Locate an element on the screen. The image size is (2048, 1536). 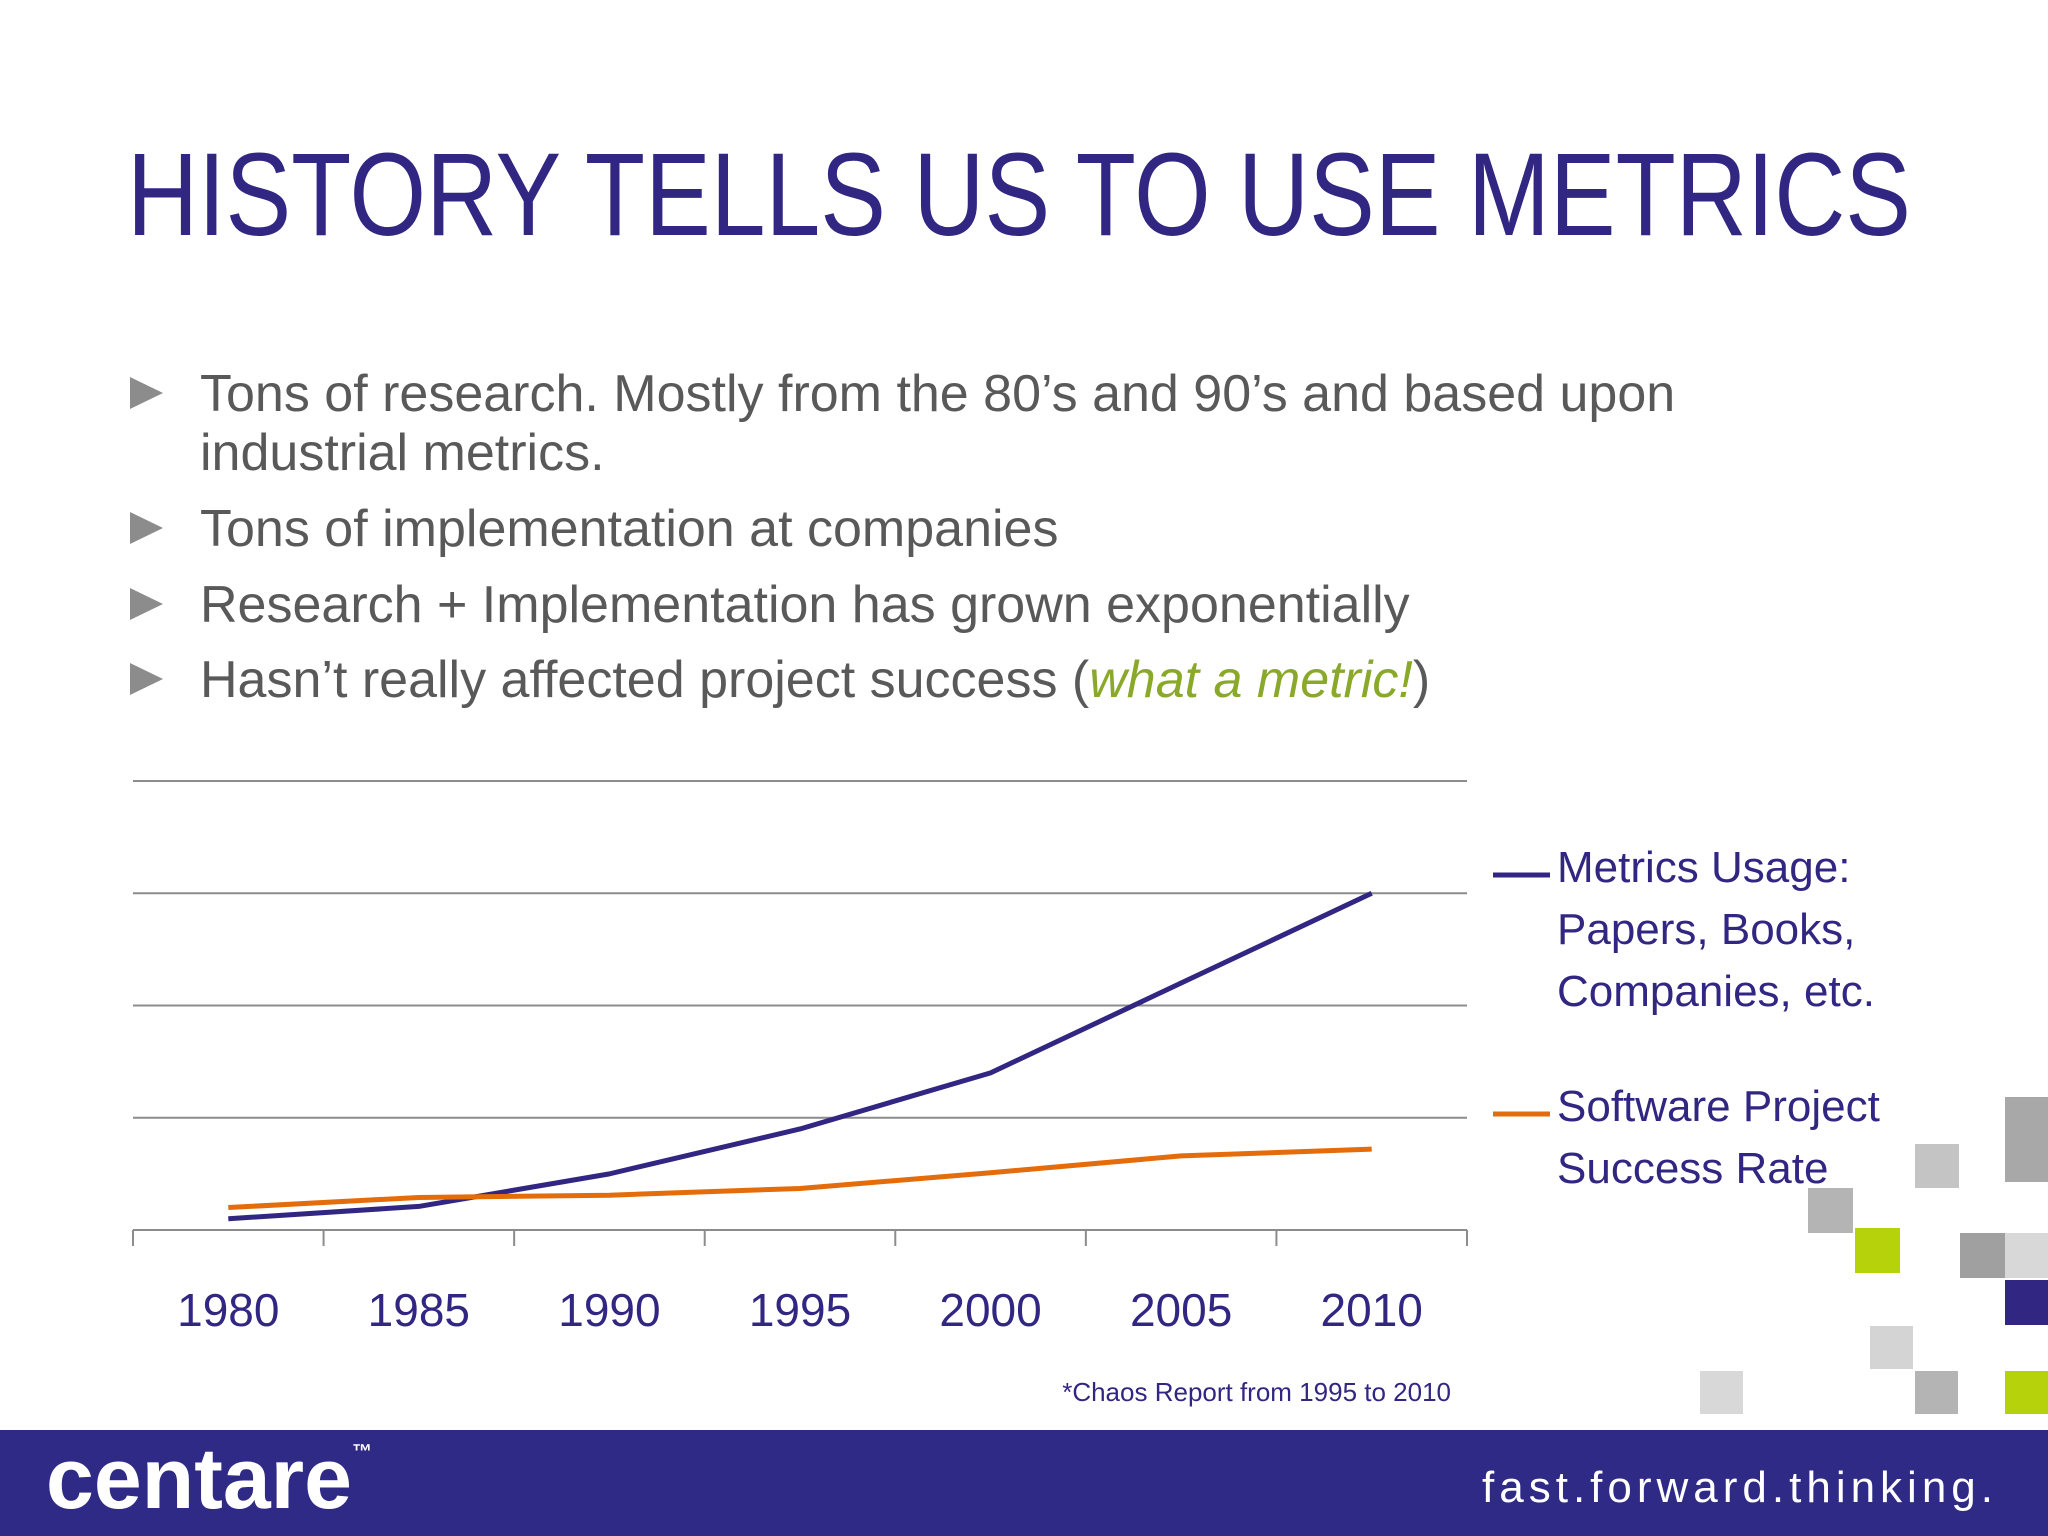
bullet-text: Tons of implementation at companies is located at coordinates (629, 529).